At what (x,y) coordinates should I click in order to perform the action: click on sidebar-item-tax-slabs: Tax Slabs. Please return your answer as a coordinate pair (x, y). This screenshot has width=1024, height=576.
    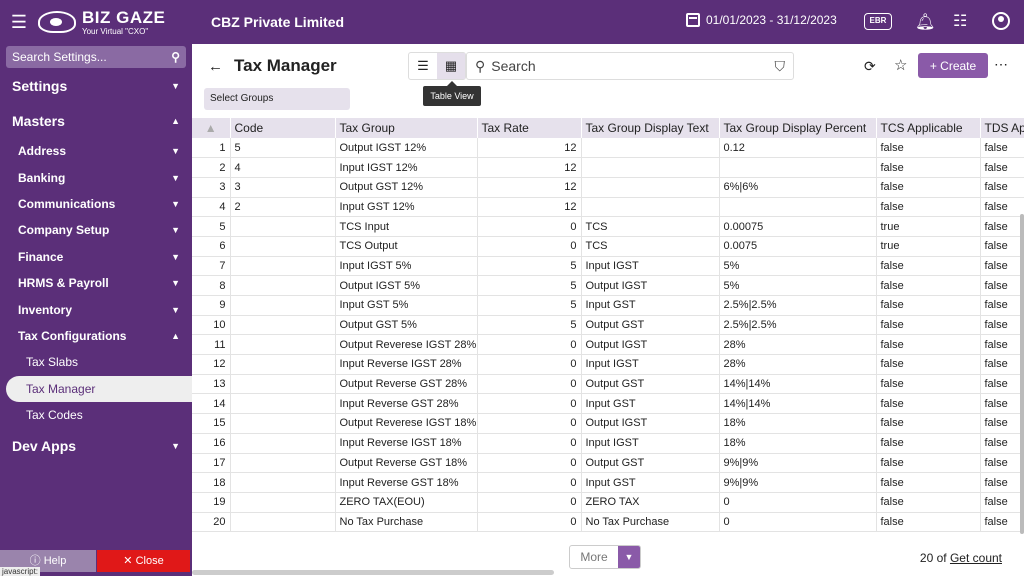
    Looking at the image, I should click on (96, 362).